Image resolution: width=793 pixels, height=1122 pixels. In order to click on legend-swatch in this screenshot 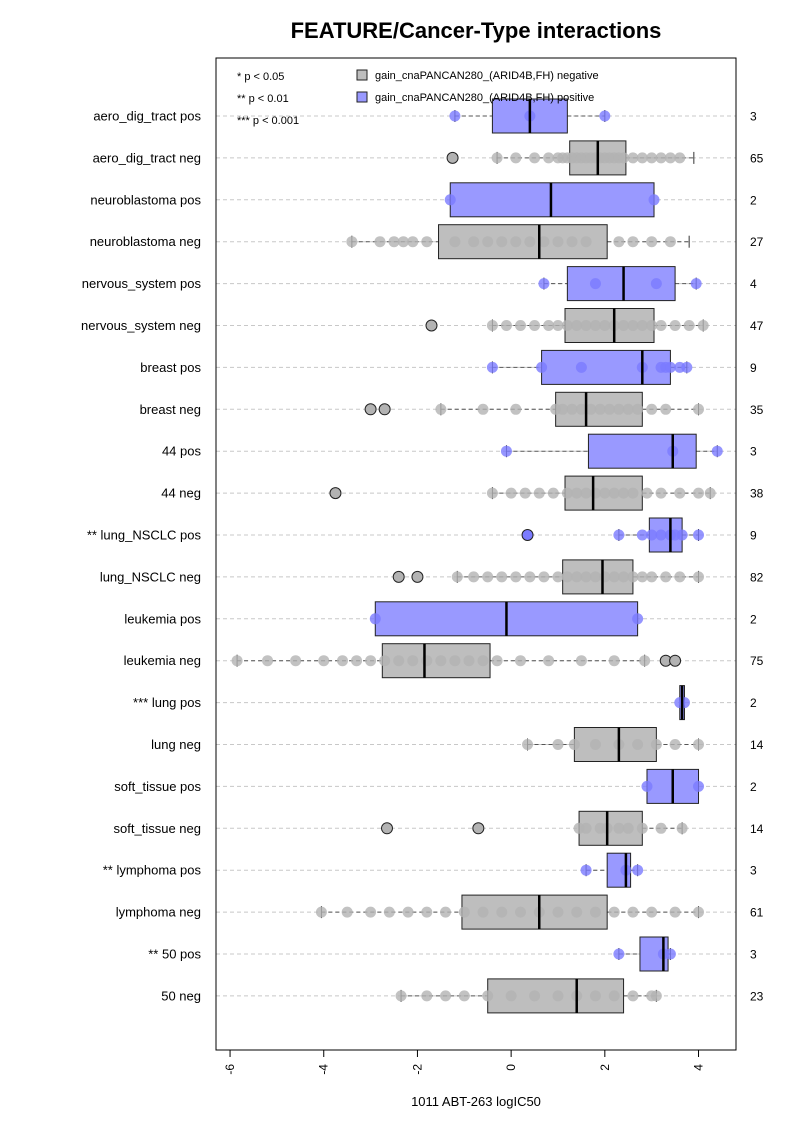, I will do `click(362, 75)`.